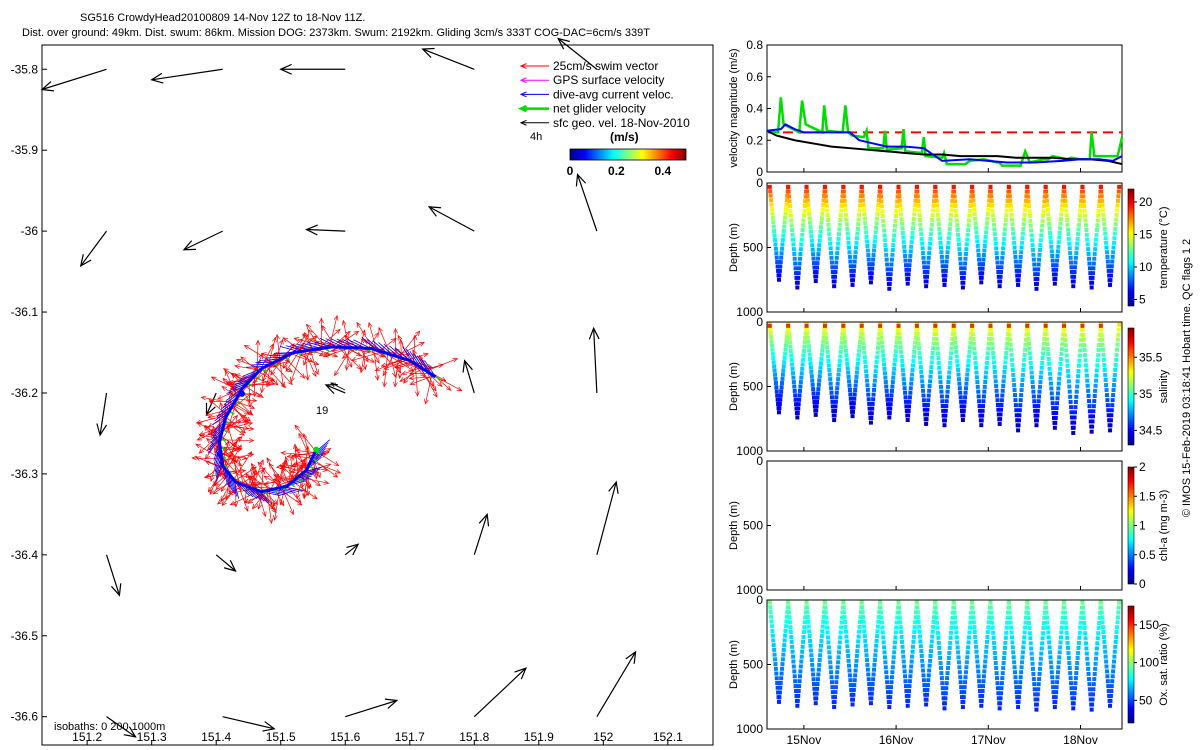  Describe the element at coordinates (523, 66) in the screenshot. I see `legend-key-head` at that location.